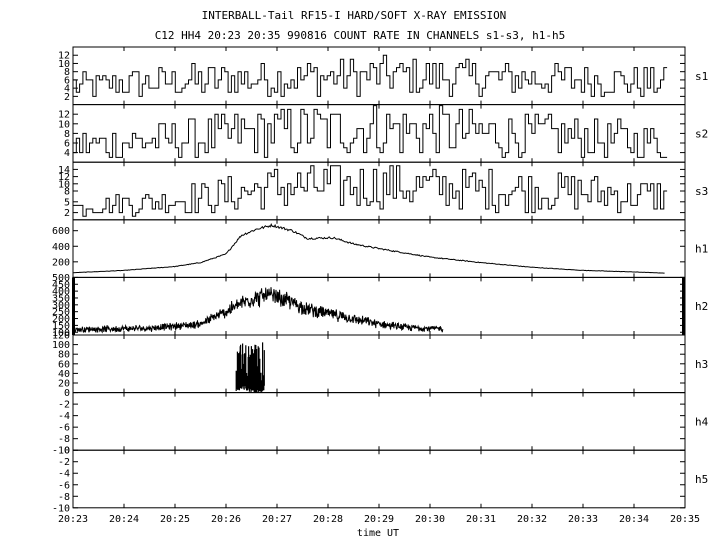 This screenshot has height=555, width=720. I want to click on x-tick-label: 20:35, so click(685, 519).